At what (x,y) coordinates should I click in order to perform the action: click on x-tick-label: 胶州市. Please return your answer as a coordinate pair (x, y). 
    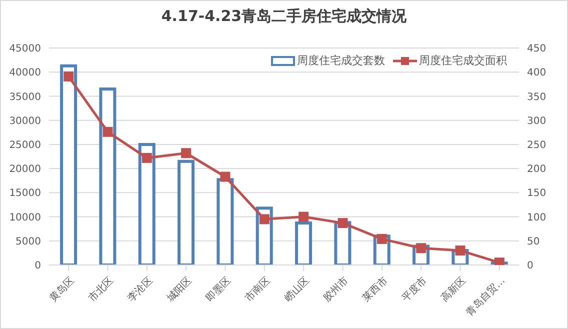
    Looking at the image, I should click on (336, 289).